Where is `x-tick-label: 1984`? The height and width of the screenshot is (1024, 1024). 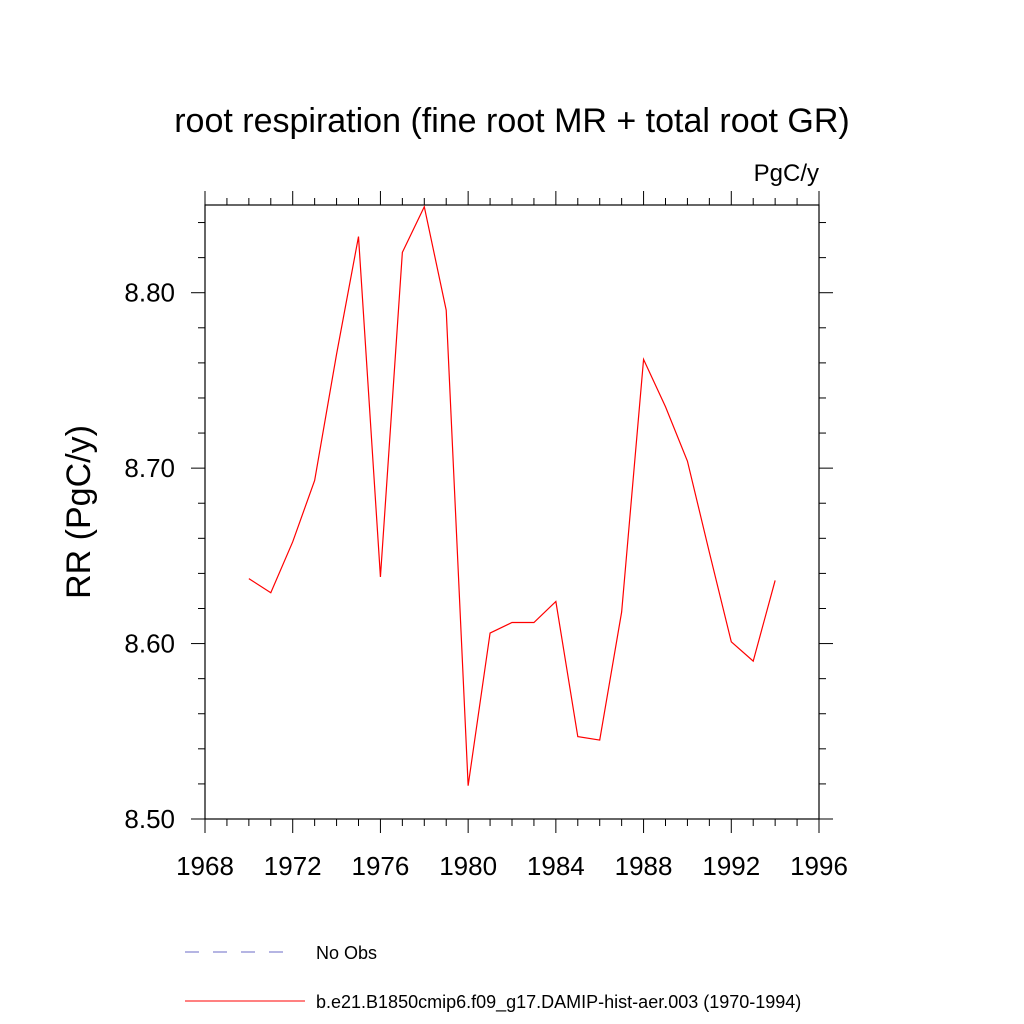 x-tick-label: 1984 is located at coordinates (556, 866).